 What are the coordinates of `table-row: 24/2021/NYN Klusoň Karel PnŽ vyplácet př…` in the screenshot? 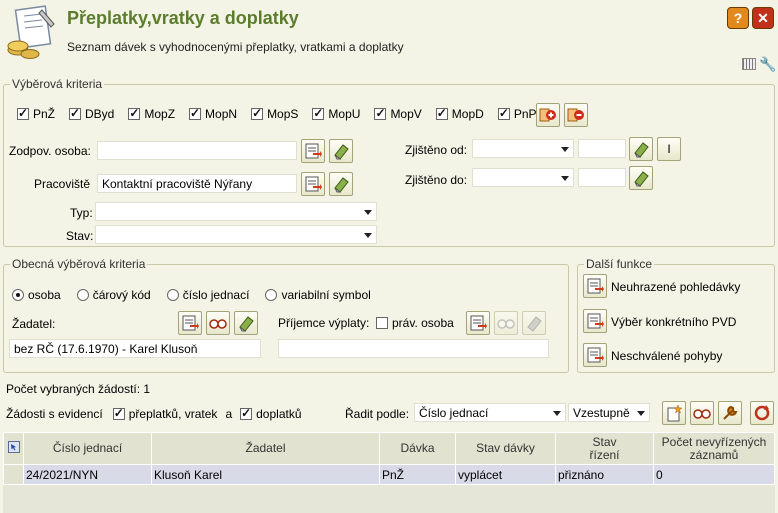 It's located at (389, 474).